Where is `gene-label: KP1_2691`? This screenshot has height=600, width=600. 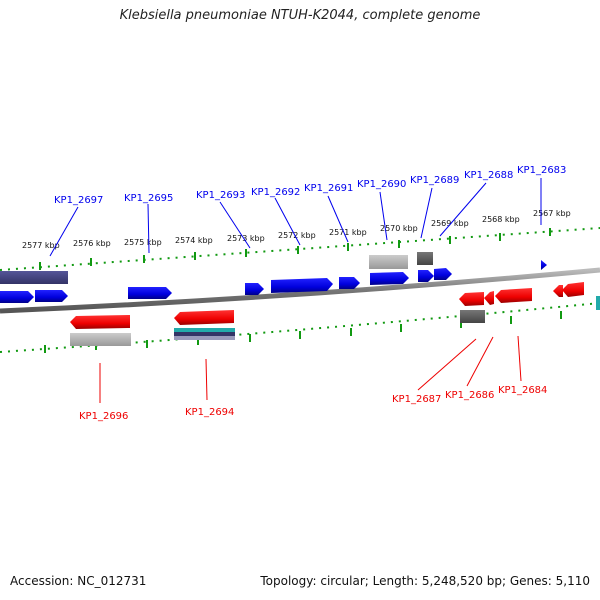 gene-label: KP1_2691 is located at coordinates (328, 188).